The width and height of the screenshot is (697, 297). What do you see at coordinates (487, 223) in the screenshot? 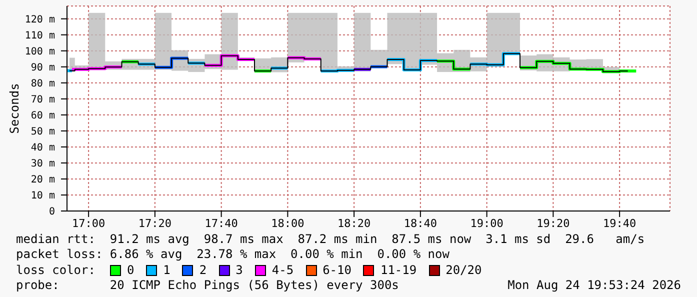
I see `x-tick-label: 19:00` at bounding box center [487, 223].